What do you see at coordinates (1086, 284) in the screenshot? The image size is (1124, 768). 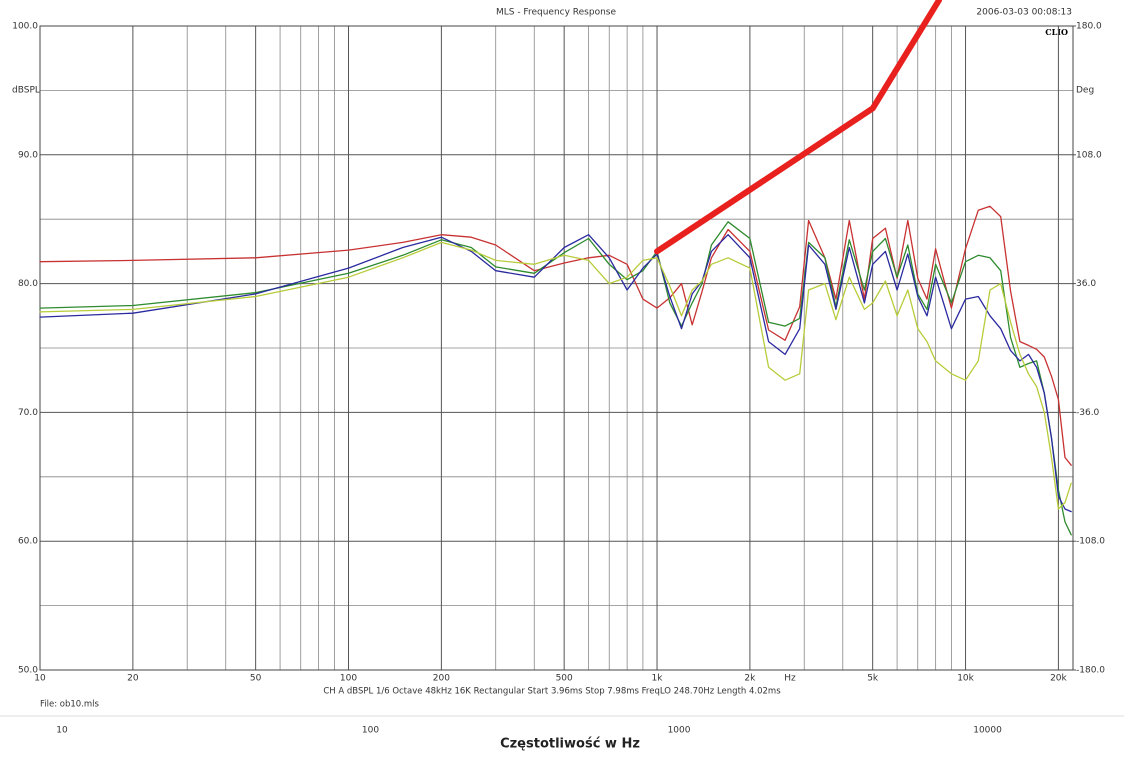 I see `y2-tick-label: 36.0` at bounding box center [1086, 284].